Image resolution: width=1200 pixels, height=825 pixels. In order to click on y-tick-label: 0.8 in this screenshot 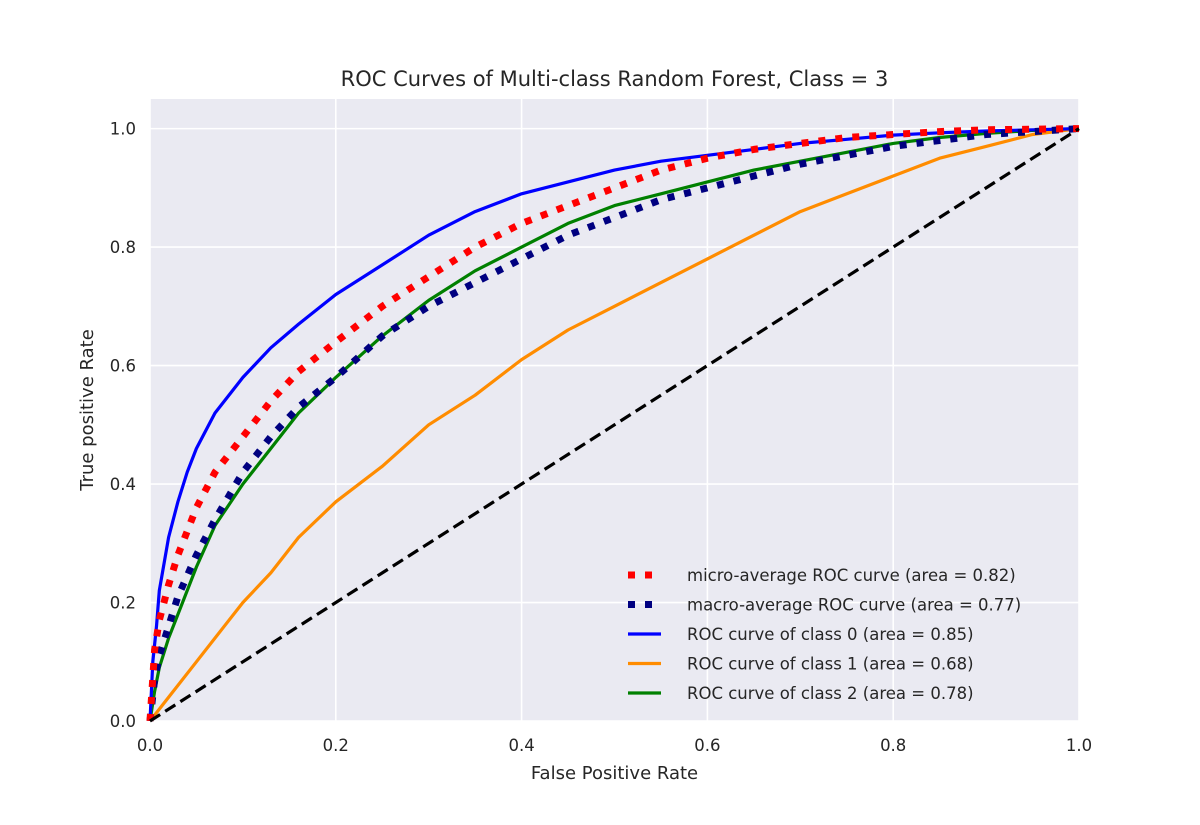, I will do `click(123, 247)`.